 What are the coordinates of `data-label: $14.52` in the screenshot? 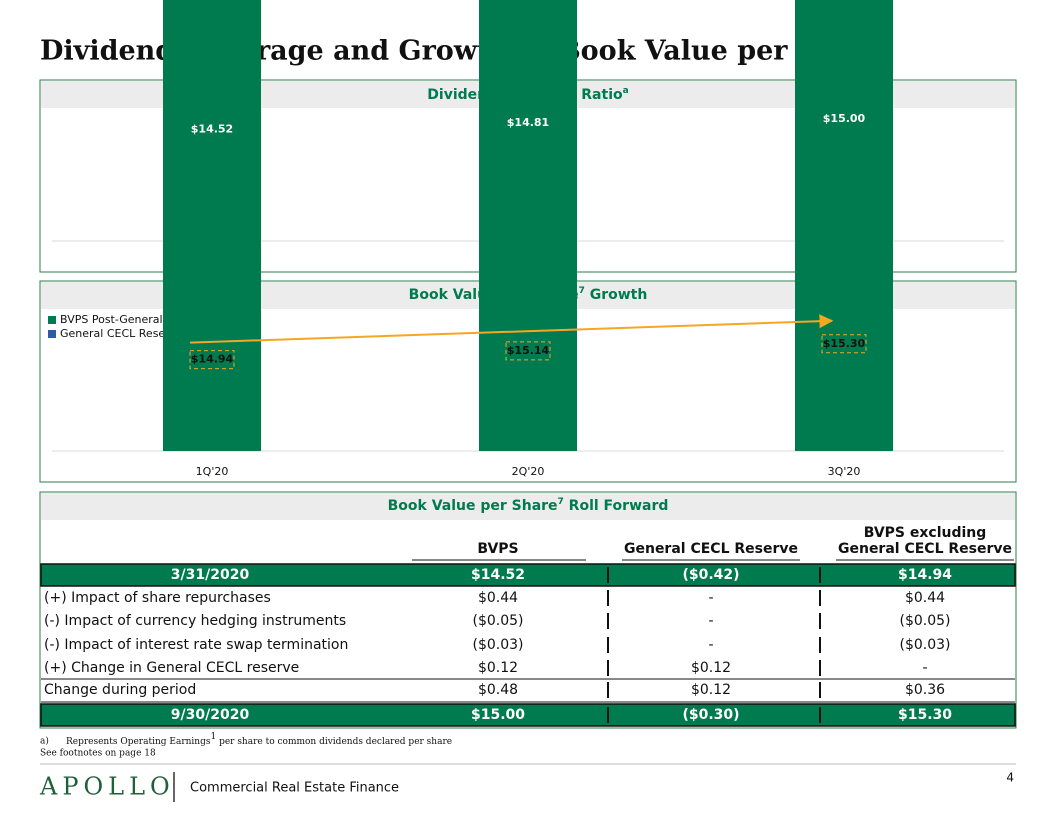 It's located at (212, 129).